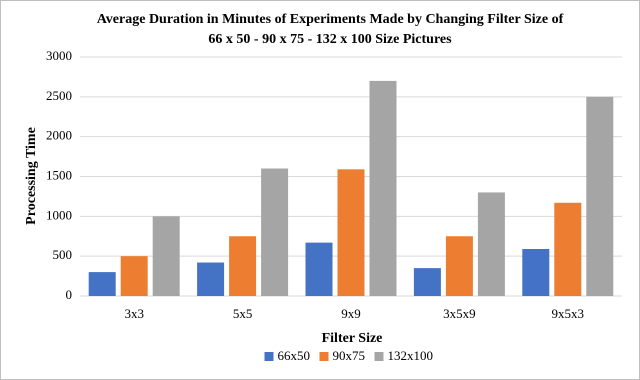 The height and width of the screenshot is (380, 640). What do you see at coordinates (411, 355) in the screenshot?
I see `legend-label: 132x100` at bounding box center [411, 355].